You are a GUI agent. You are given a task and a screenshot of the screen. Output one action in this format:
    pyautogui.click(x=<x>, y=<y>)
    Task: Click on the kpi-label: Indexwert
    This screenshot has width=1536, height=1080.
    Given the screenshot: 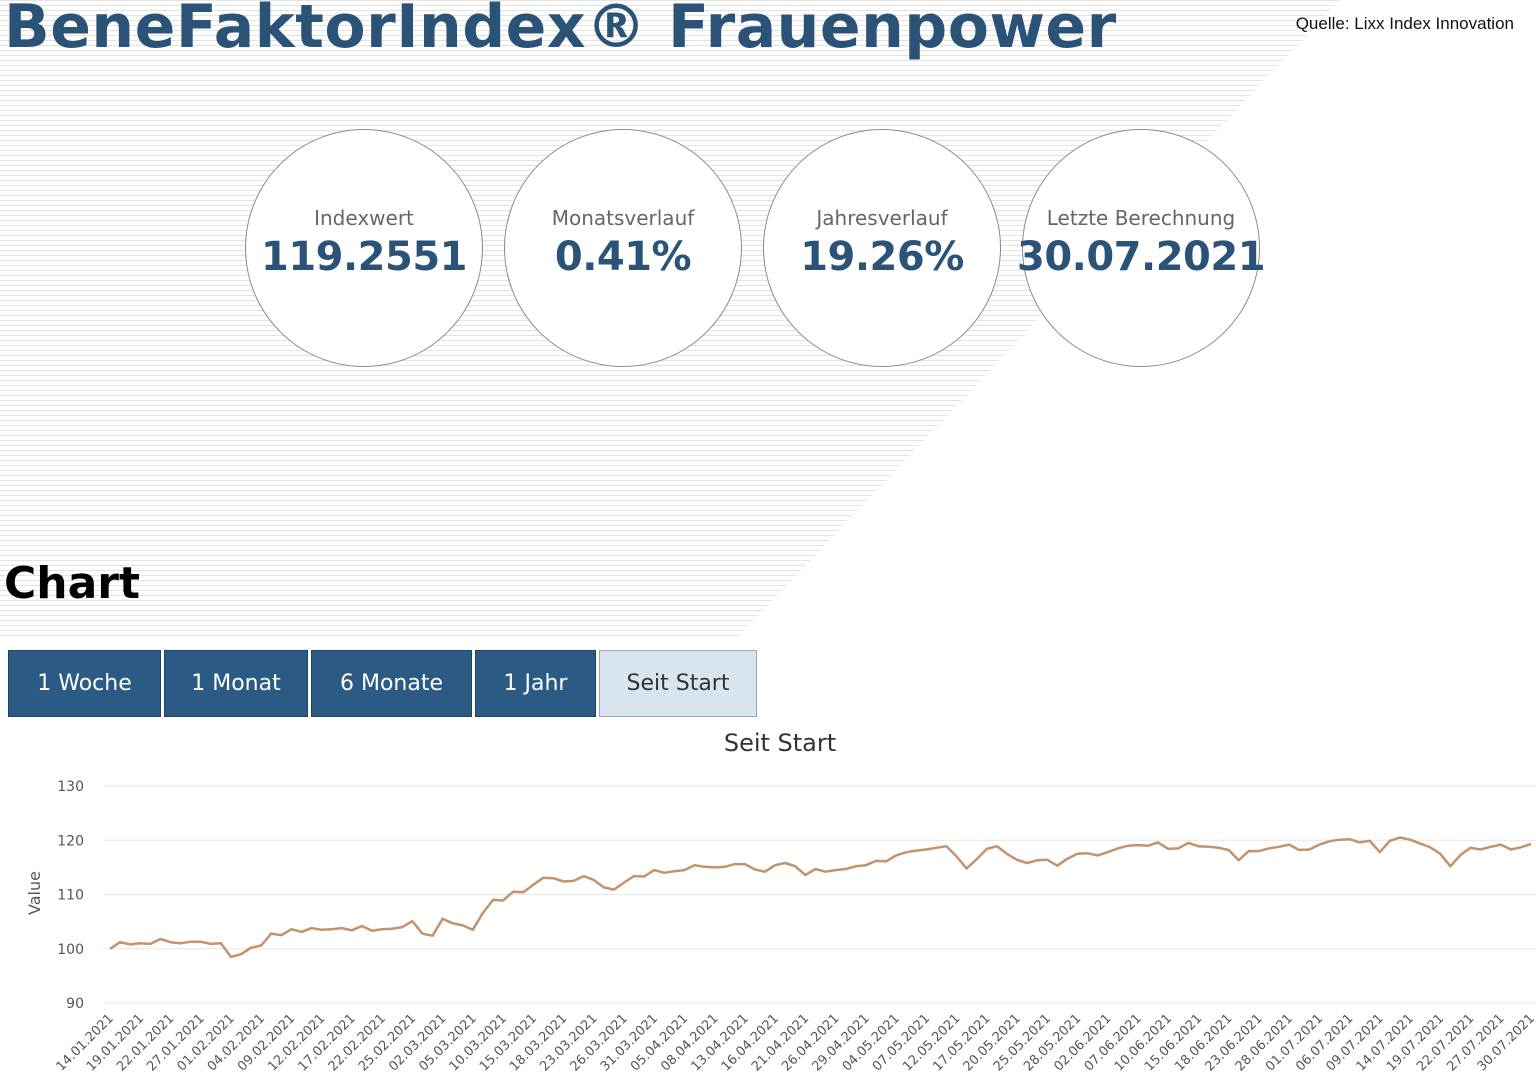 What is the action you would take?
    pyautogui.click(x=364, y=218)
    